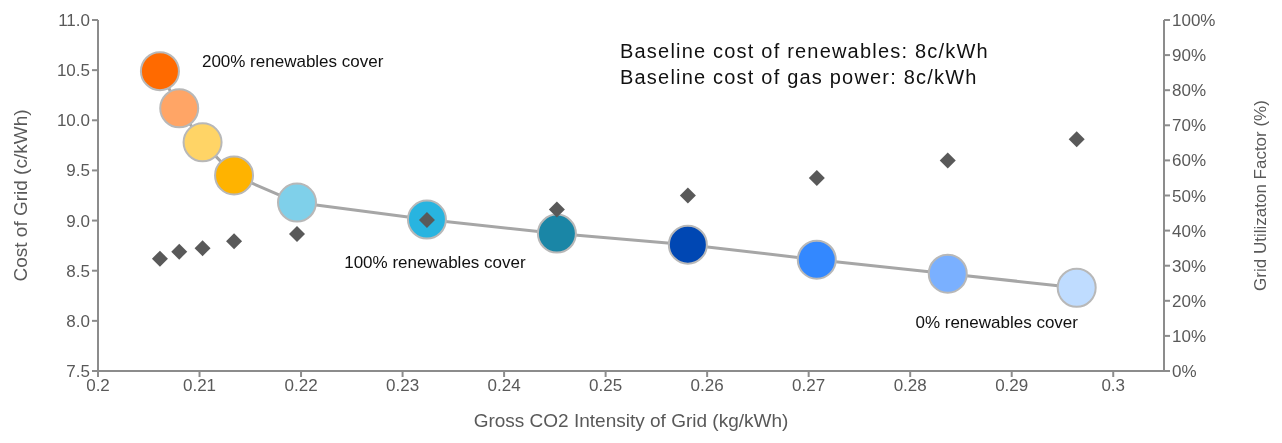 The image size is (1282, 443). Describe the element at coordinates (98, 386) in the screenshot. I see `x-tick-label: 0.2` at that location.